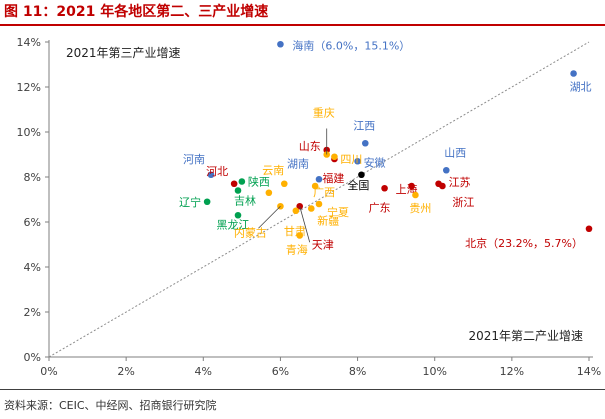 This screenshot has width=605, height=419. What do you see at coordinates (460, 182) in the screenshot?
I see `label-江苏: 江苏` at bounding box center [460, 182].